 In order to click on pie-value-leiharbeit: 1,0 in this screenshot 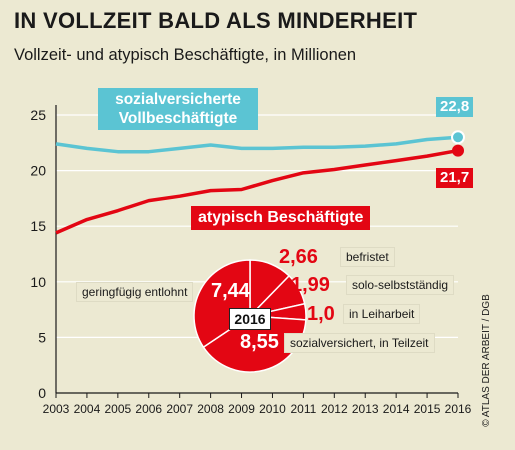, I will do `click(321, 314)`.